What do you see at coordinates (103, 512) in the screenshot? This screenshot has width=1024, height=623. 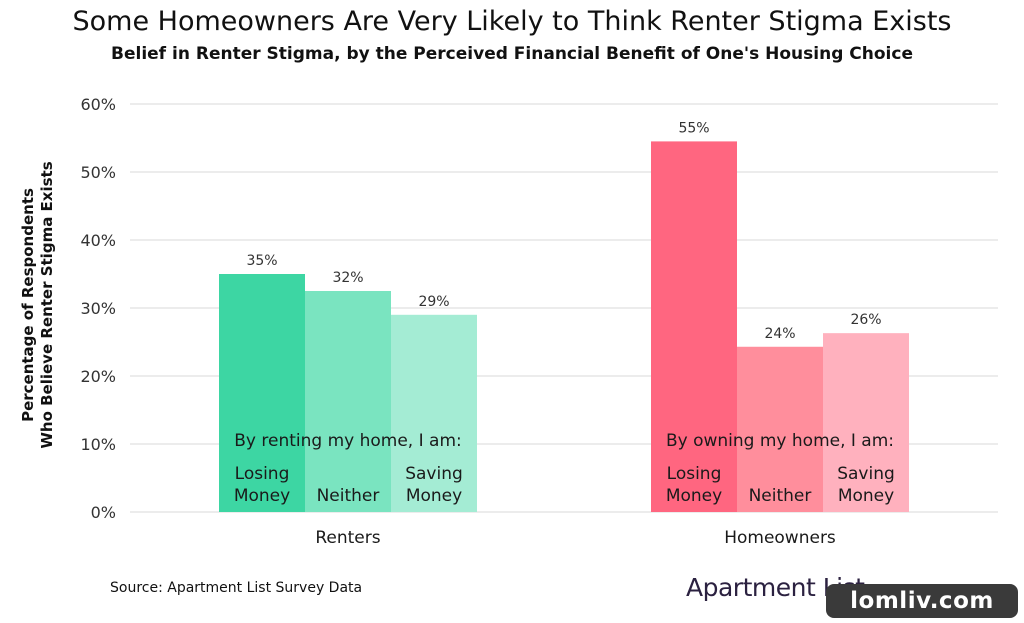 I see `y-tick-label: 0%` at bounding box center [103, 512].